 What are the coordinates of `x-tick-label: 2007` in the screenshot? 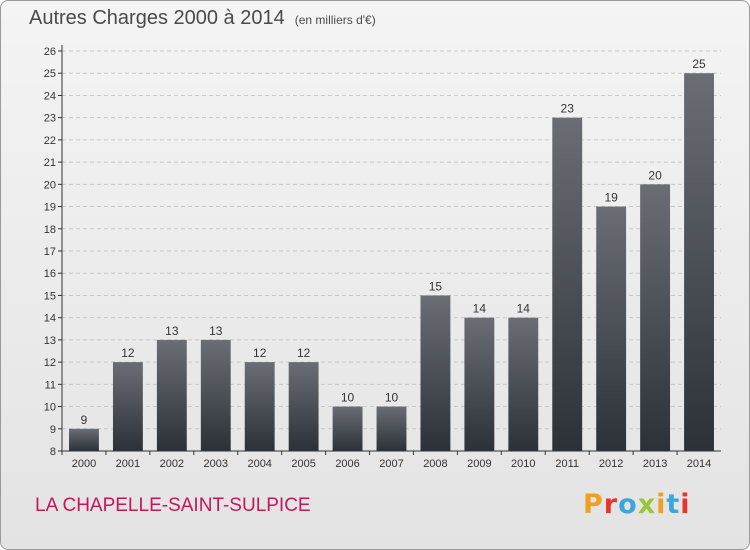 It's located at (391, 464).